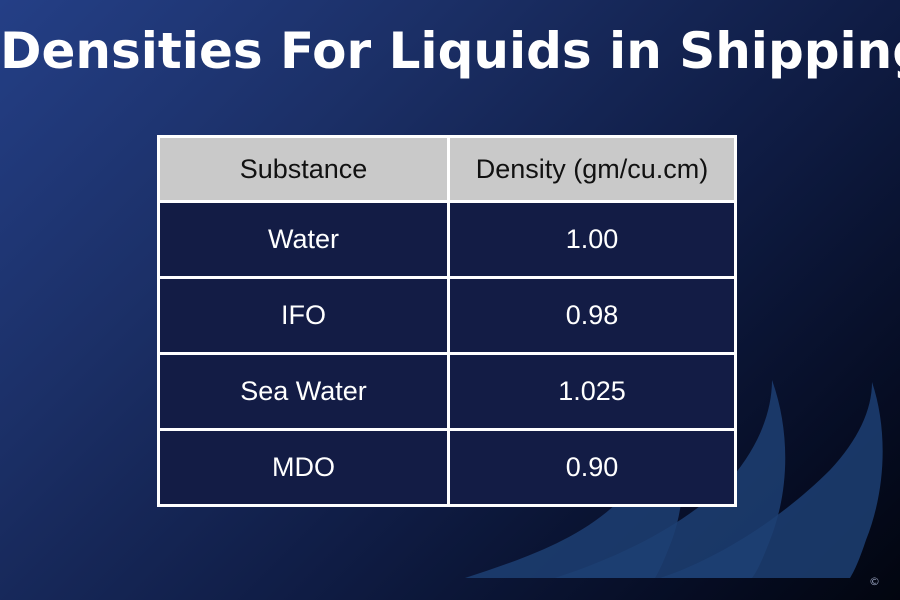  I want to click on substance-cell: Sea Water, so click(303, 391).